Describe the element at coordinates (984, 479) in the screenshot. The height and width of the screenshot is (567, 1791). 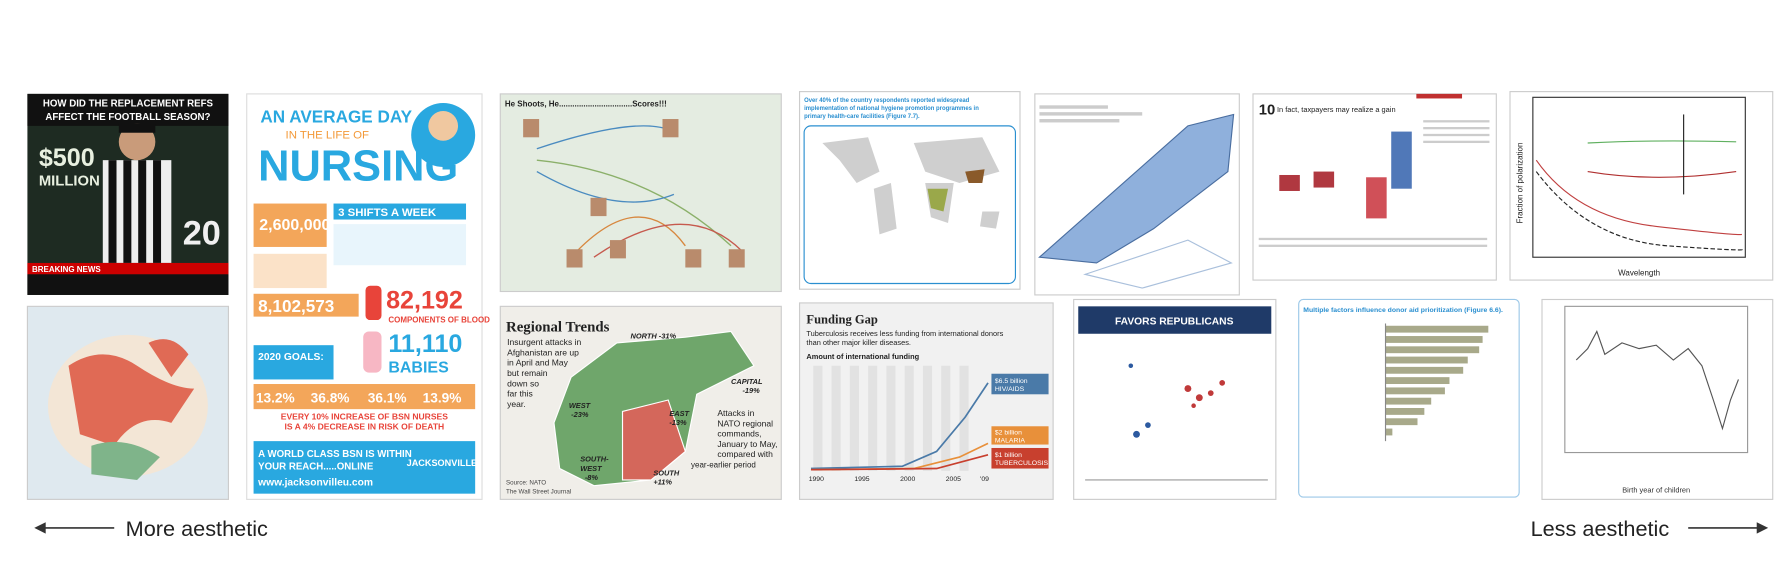
I see `tick-label: '09` at that location.